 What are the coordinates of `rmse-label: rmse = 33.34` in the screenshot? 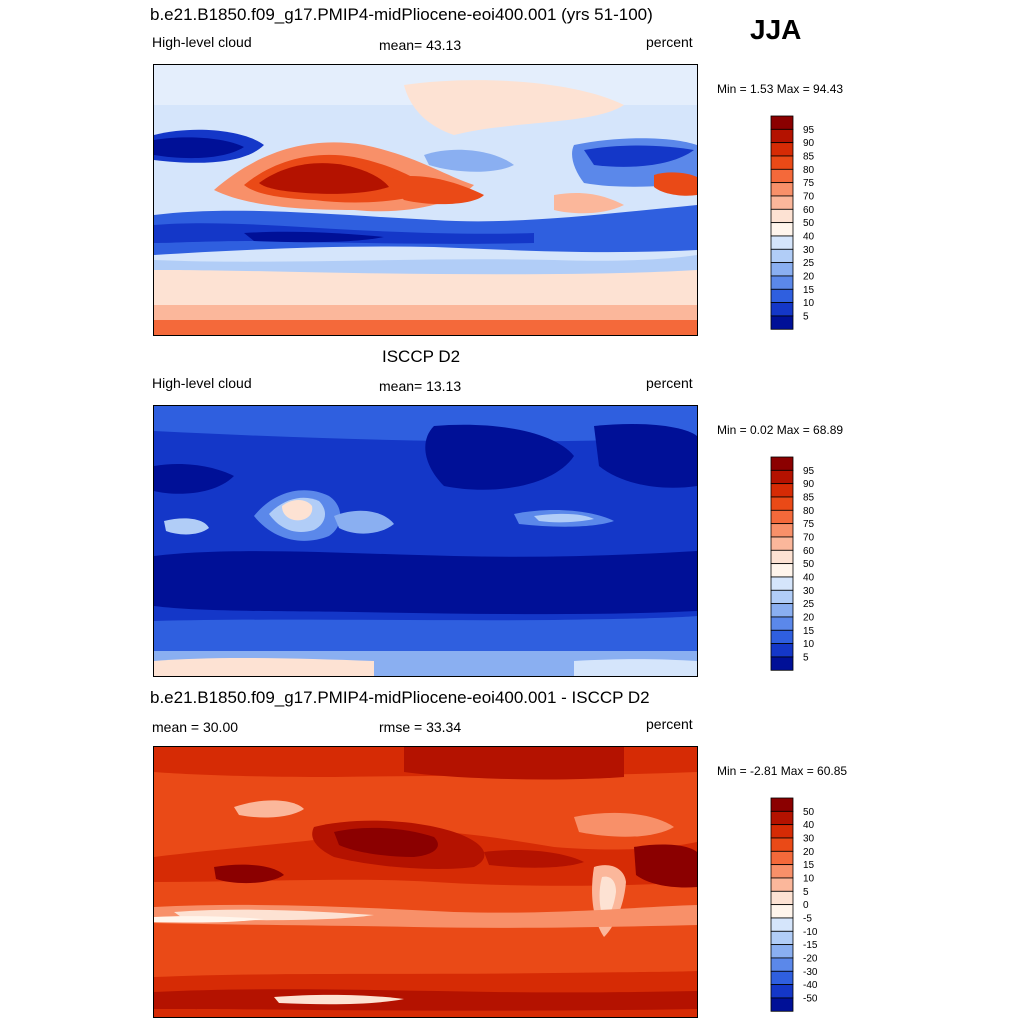 It's located at (420, 727).